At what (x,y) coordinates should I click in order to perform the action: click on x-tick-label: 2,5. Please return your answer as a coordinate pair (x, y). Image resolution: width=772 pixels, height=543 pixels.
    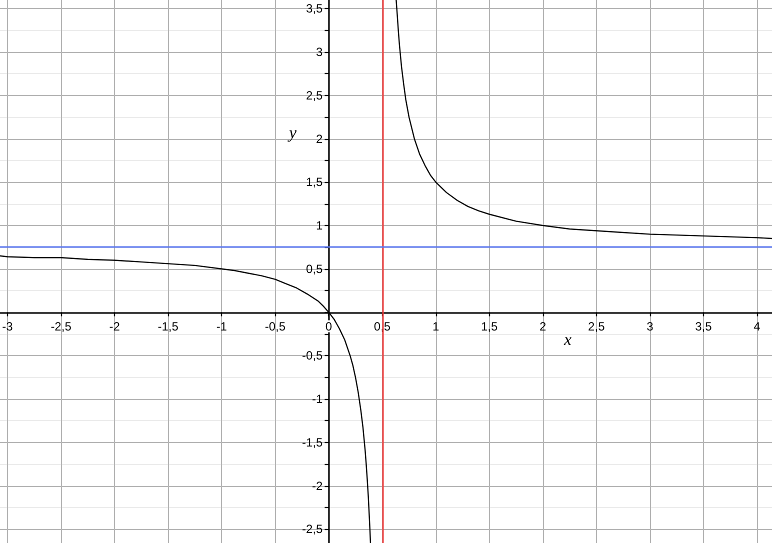
    Looking at the image, I should click on (597, 326).